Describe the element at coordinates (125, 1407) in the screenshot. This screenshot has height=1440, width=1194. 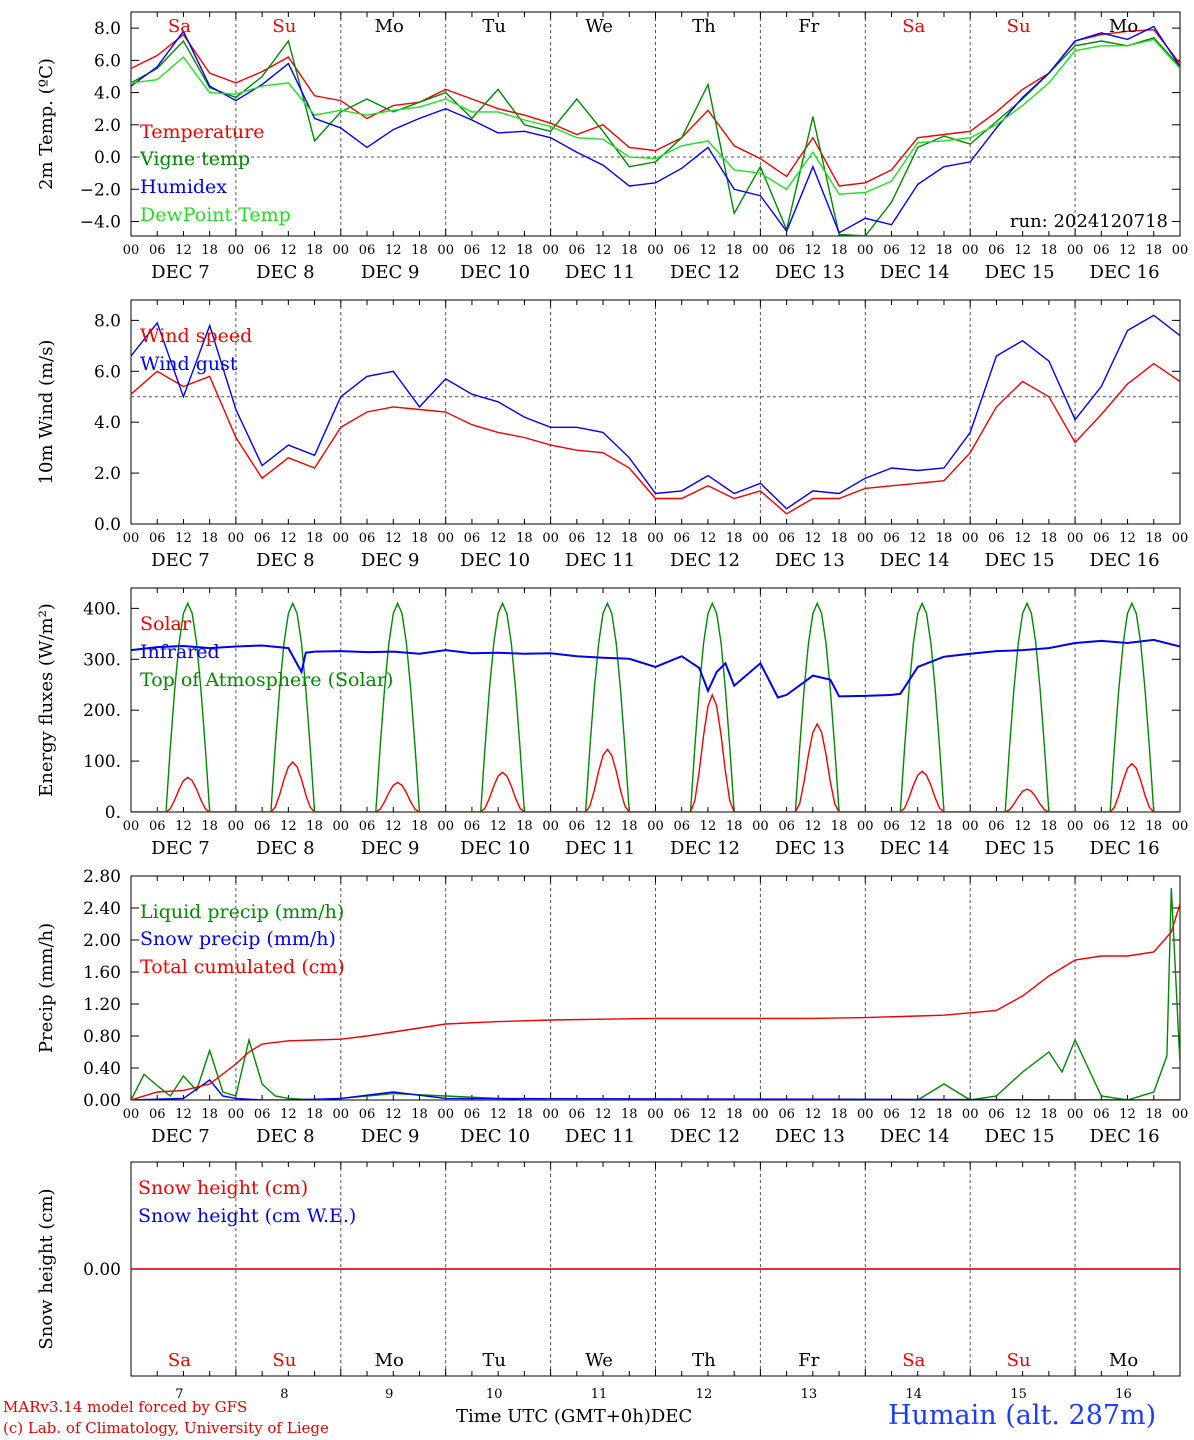
I see `model-credit: MARv3.14 model forced by GFS` at that location.